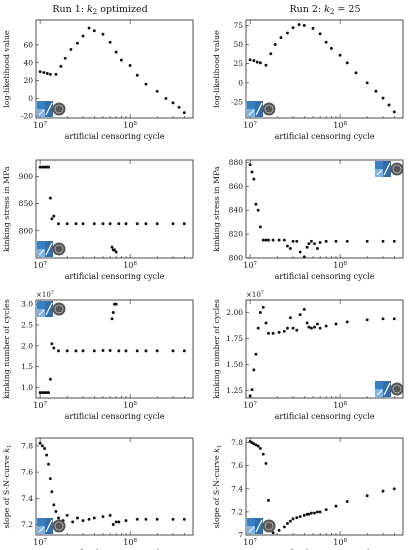  What do you see at coordinates (27, 445) in the screenshot?
I see `y-tick-label: 7.8` at bounding box center [27, 445].